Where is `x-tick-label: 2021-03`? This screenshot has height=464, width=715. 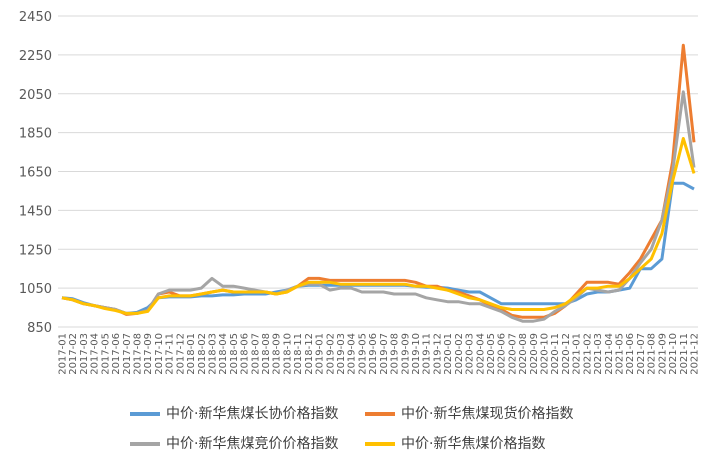 x-tick-label: 2021-03 is located at coordinates (598, 354).